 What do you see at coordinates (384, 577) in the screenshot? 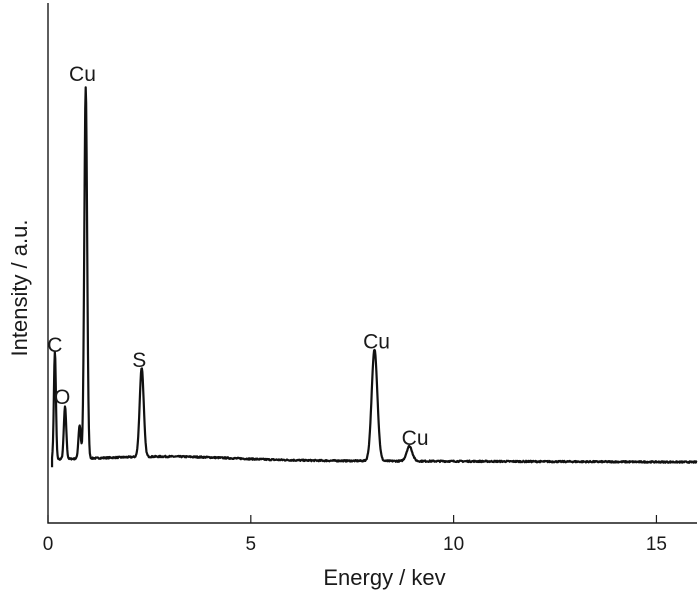
I see `x-axis-label: Energy / kev` at bounding box center [384, 577].